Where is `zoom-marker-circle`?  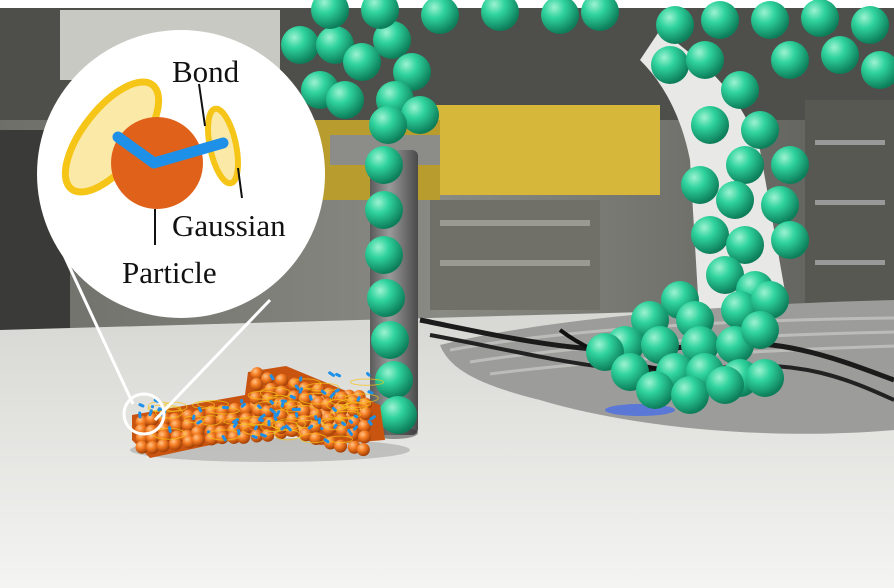
zoom-marker-circle is located at coordinates (144, 414).